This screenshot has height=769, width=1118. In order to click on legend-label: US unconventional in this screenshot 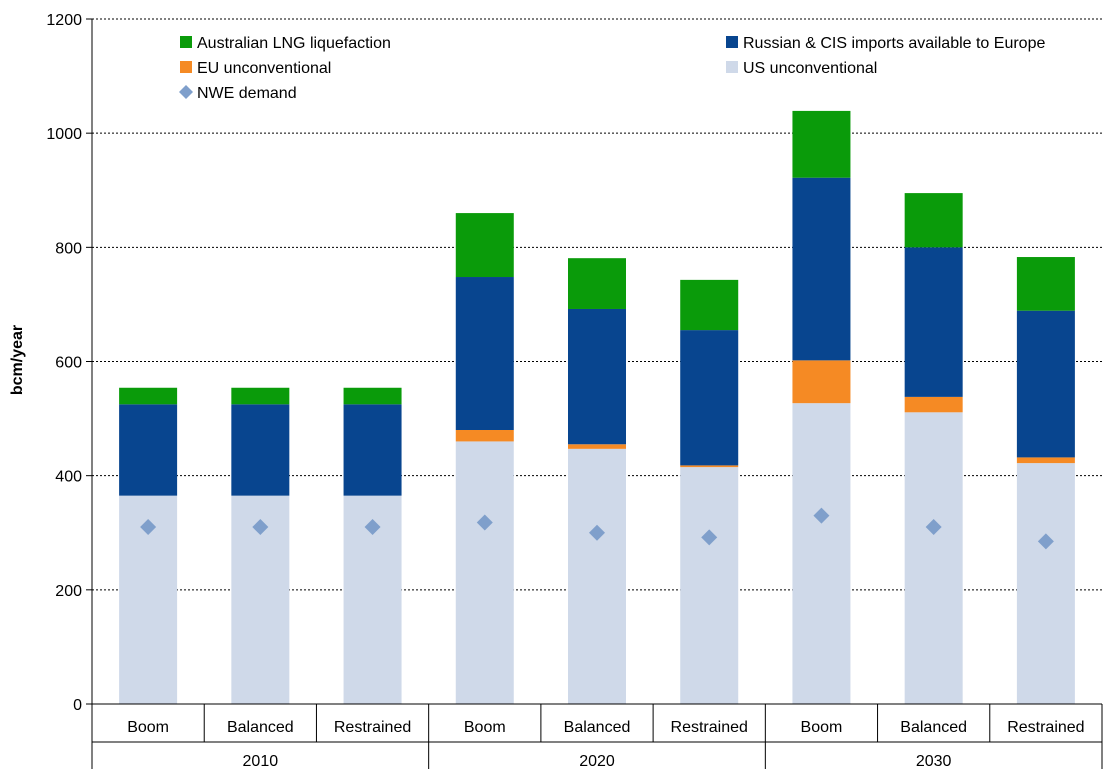, I will do `click(810, 68)`.